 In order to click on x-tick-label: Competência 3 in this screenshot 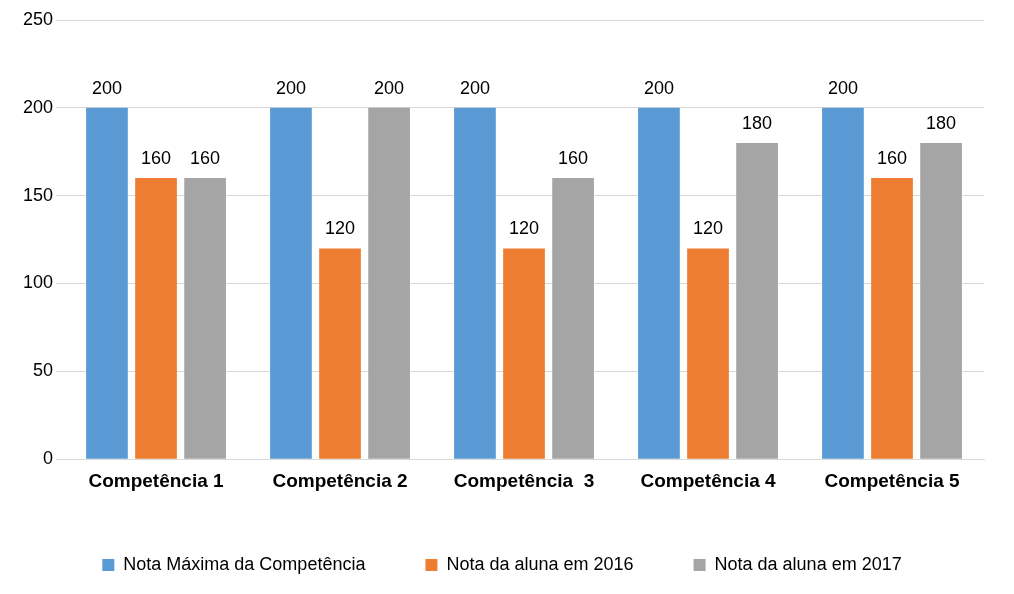, I will do `click(524, 480)`.